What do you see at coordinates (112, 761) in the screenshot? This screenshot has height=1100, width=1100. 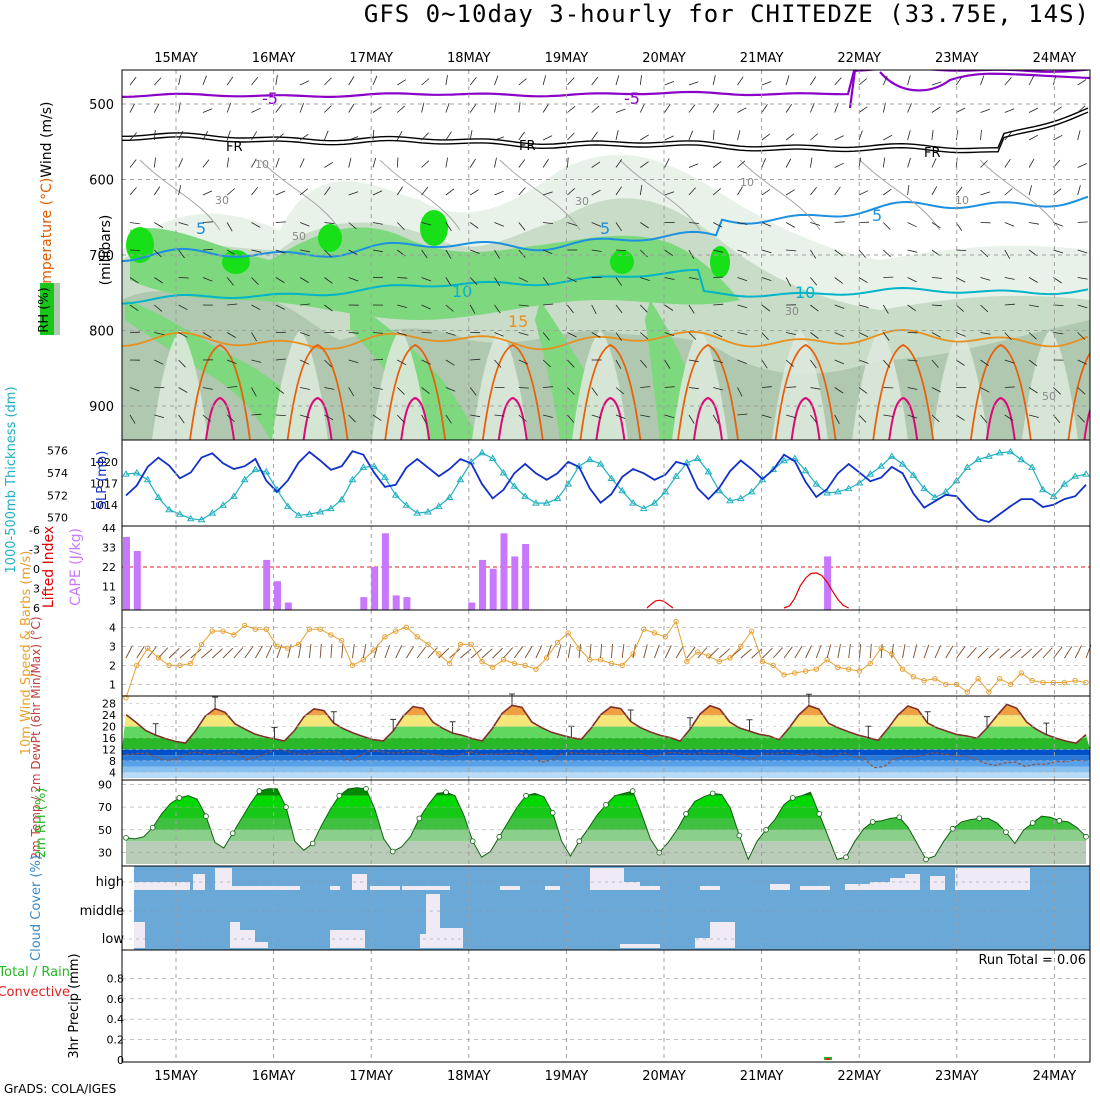 I see `temp-tick-label: 8` at bounding box center [112, 761].